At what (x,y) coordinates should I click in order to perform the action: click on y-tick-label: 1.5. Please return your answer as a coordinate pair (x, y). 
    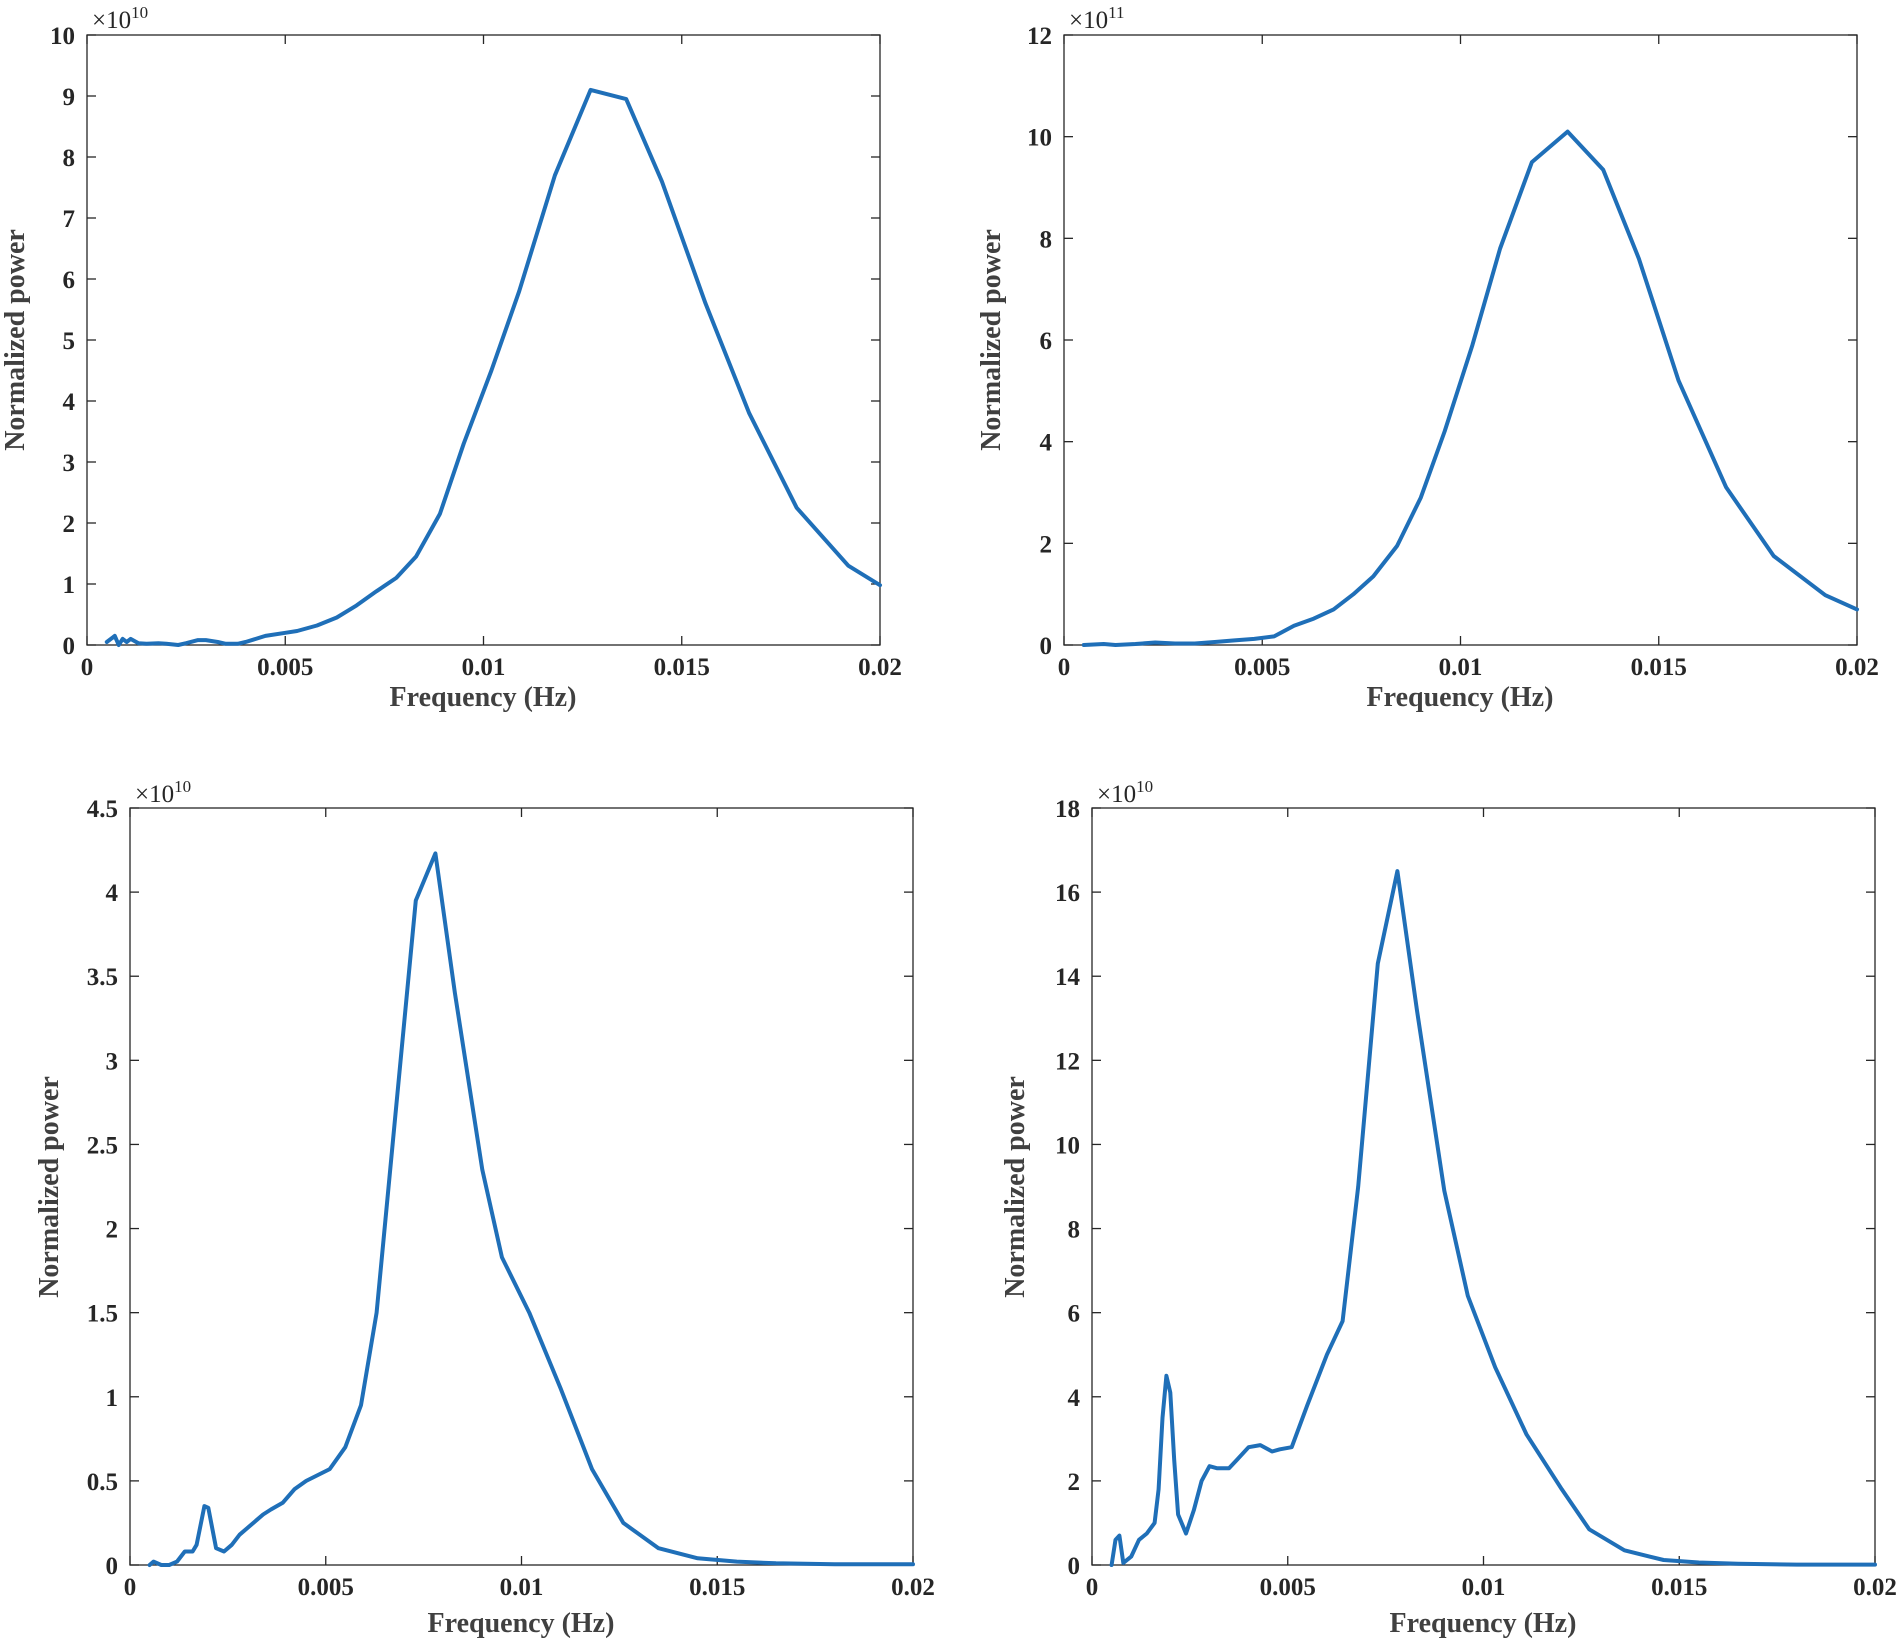
    Looking at the image, I should click on (102, 1314).